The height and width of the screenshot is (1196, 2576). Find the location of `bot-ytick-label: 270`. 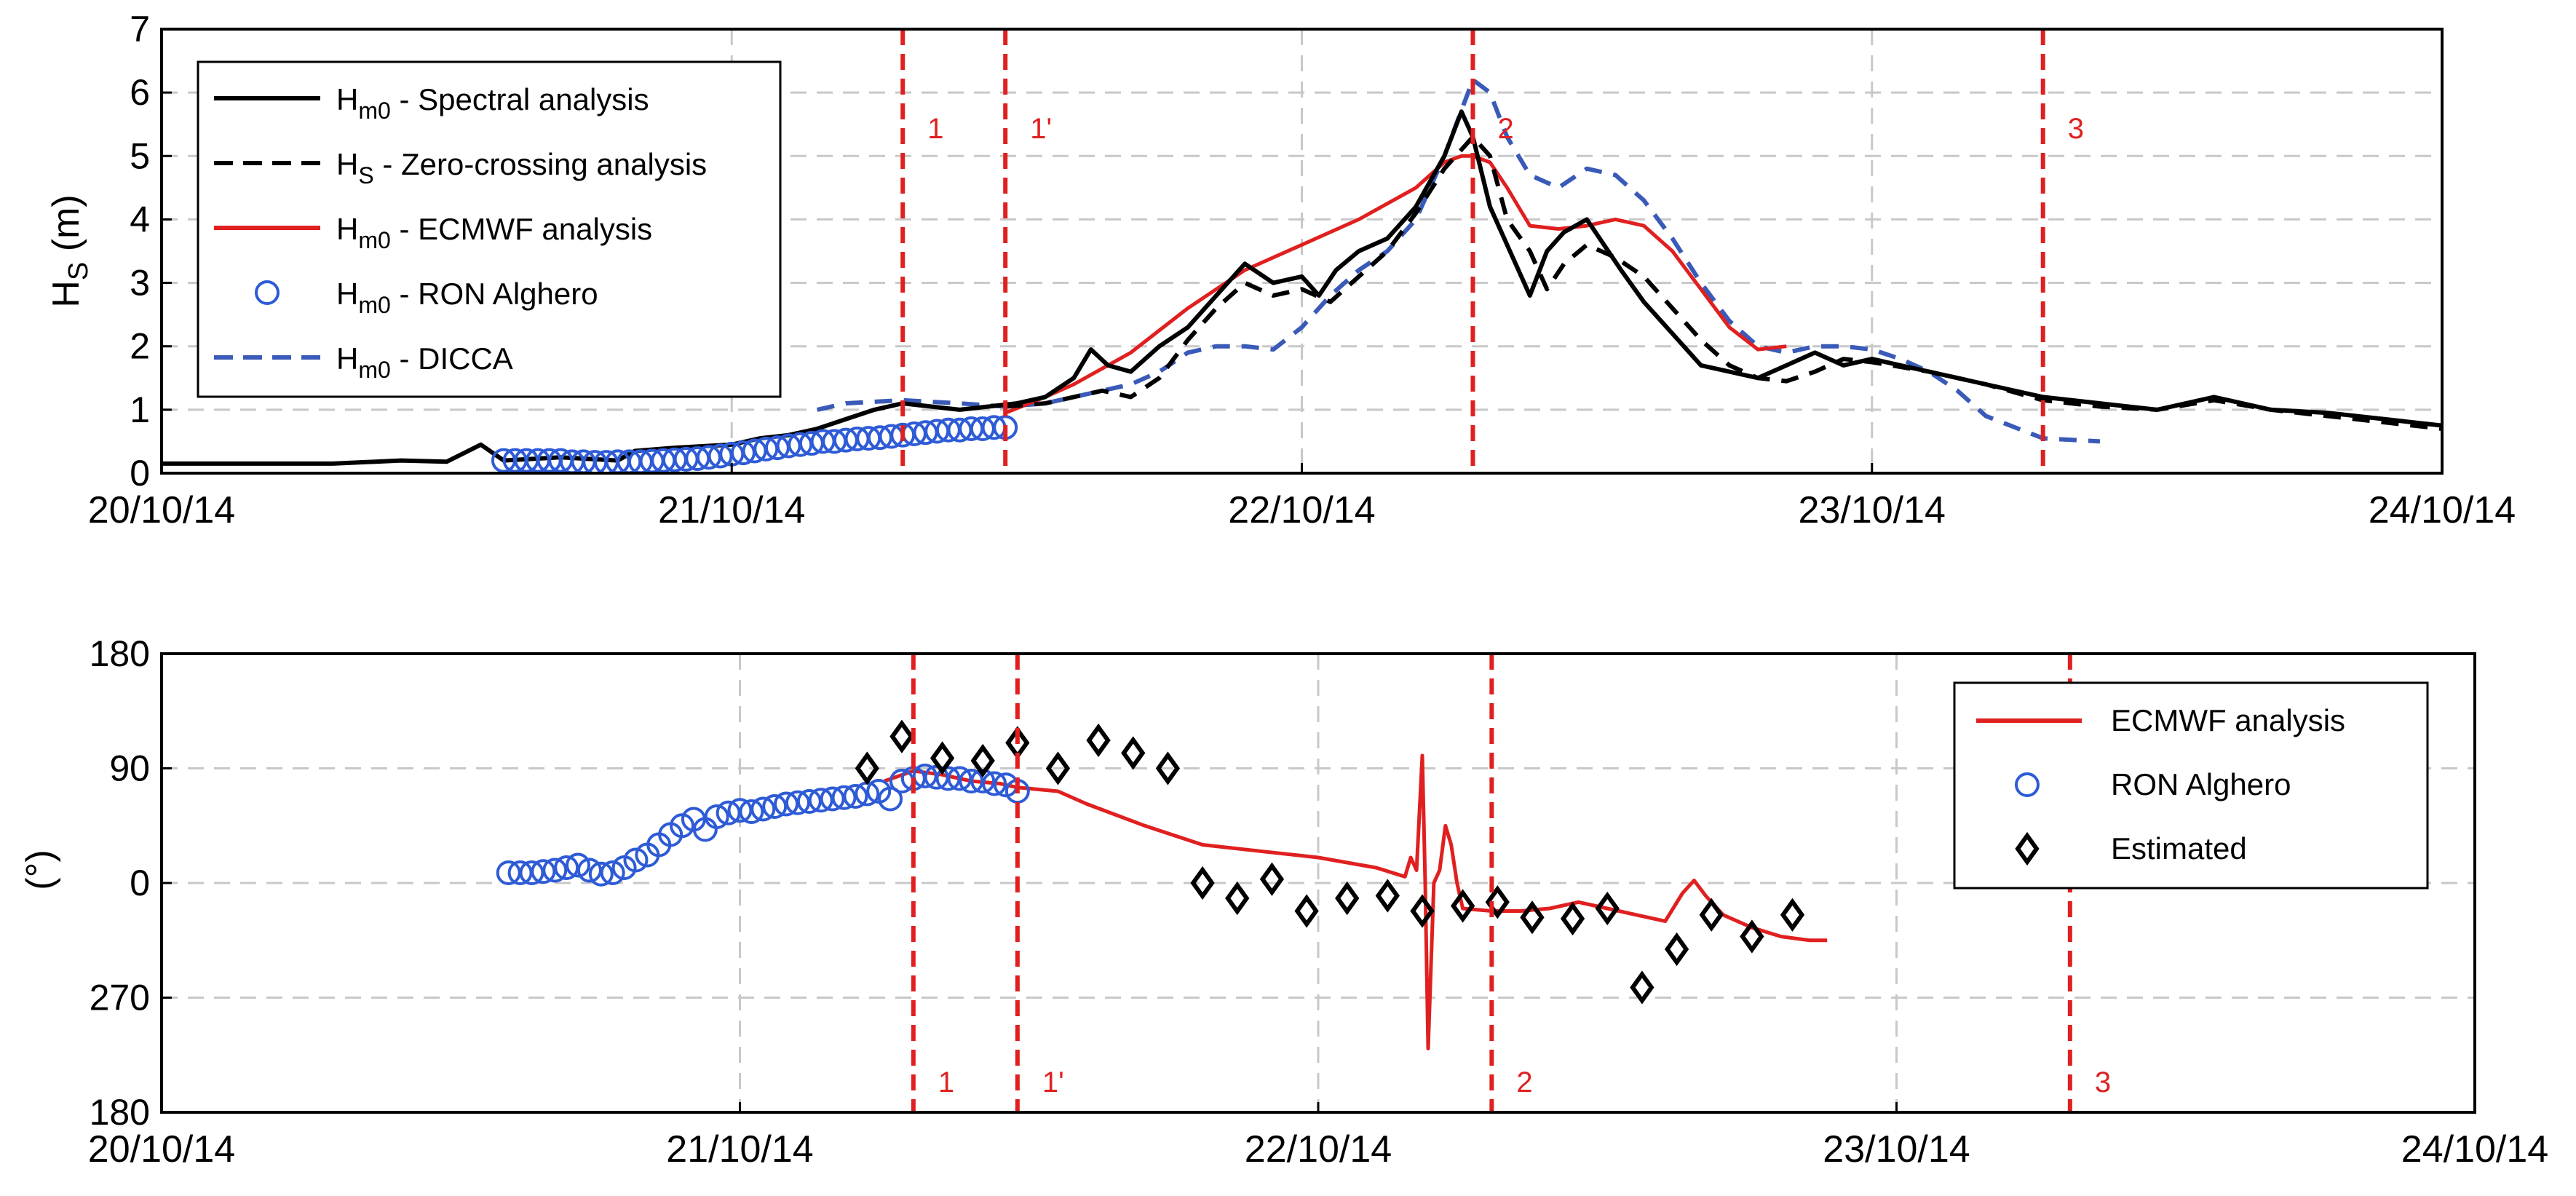

bot-ytick-label: 270 is located at coordinates (120, 998).